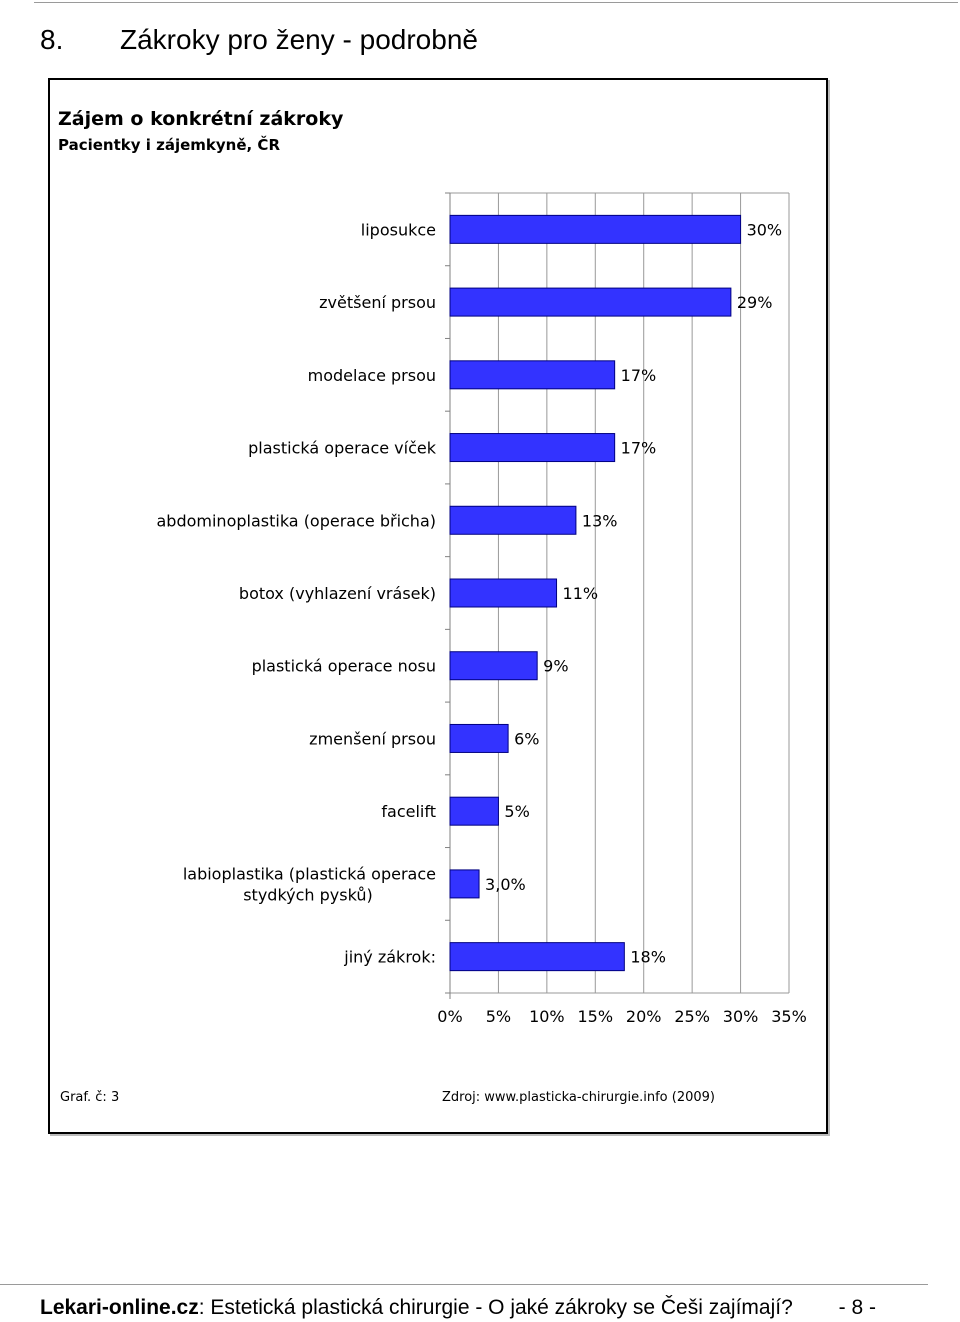 This screenshot has height=1322, width=960. Describe the element at coordinates (496, 2) in the screenshot. I see `top-rule` at that location.